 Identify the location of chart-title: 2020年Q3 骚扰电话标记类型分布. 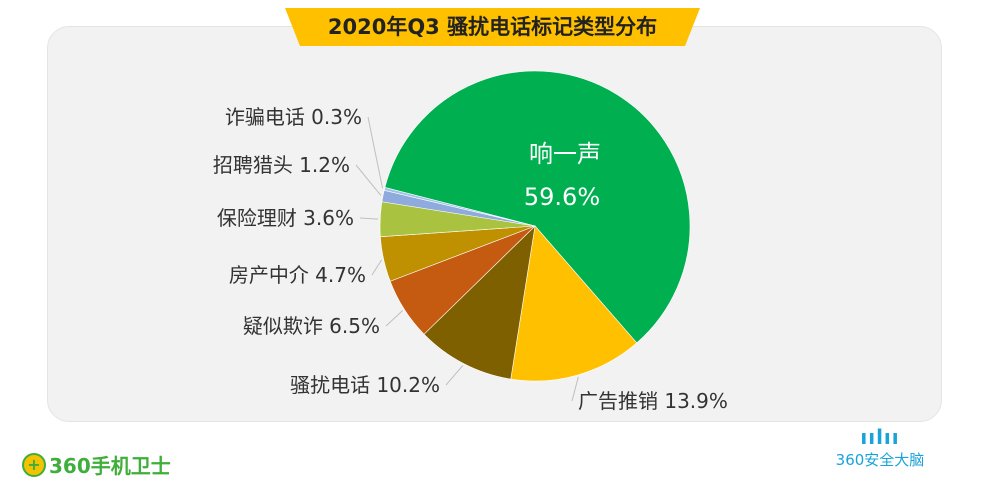
(492, 27).